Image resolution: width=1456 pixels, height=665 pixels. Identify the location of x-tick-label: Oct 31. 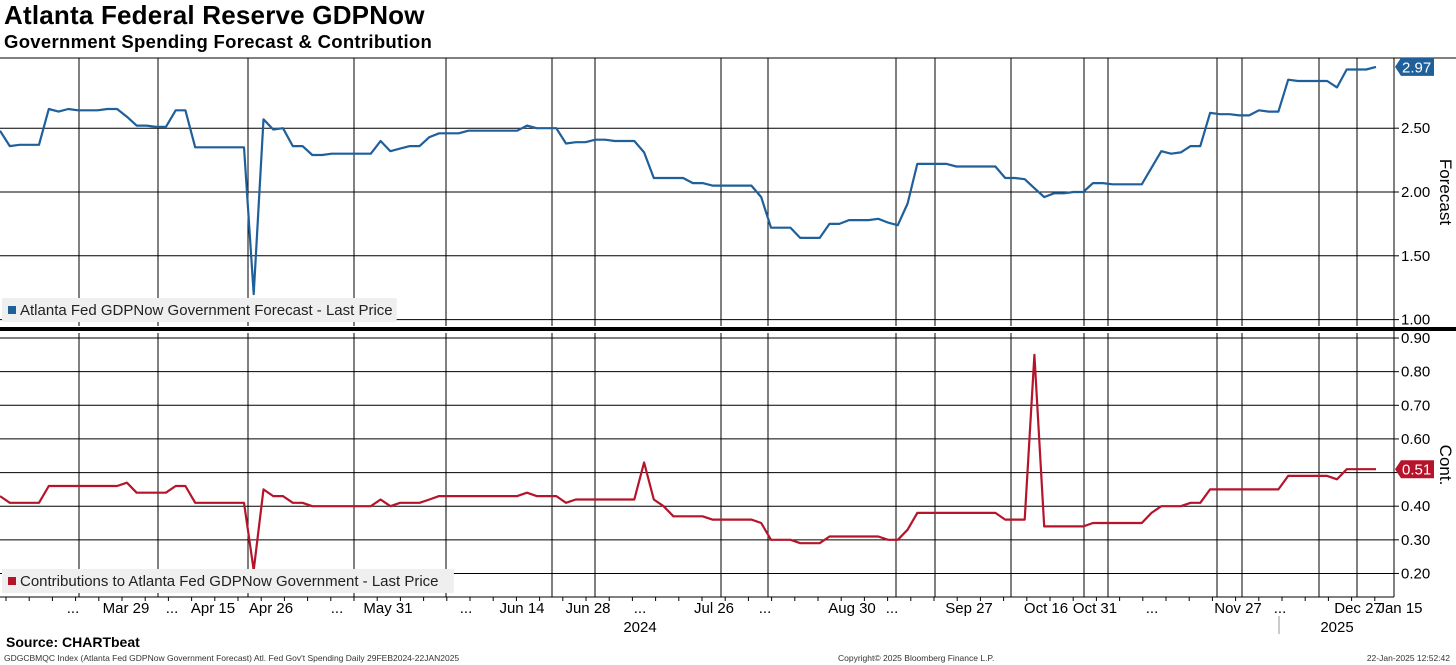
(1095, 608).